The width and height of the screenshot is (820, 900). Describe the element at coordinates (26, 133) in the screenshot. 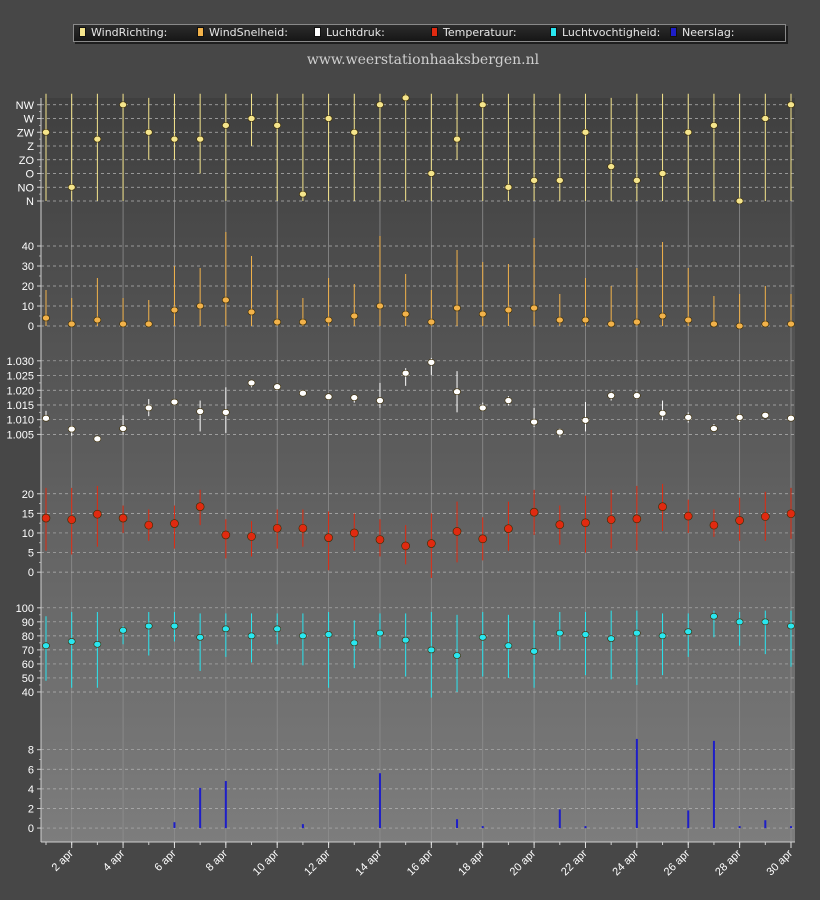

I see `y-tick-label: ZW` at that location.